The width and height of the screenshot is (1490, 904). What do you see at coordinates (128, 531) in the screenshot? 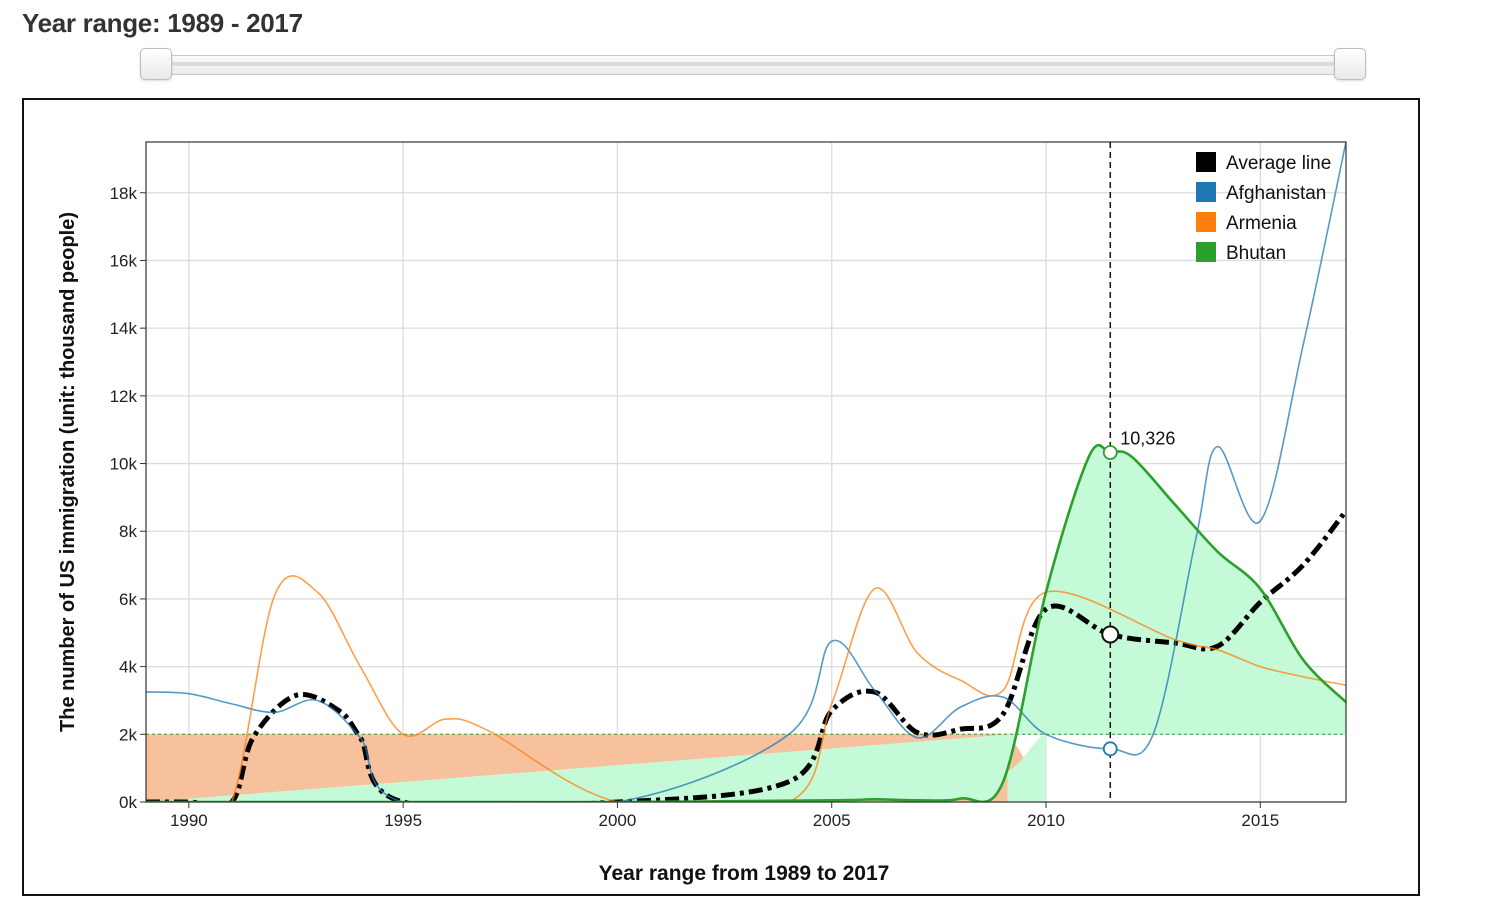
I see `y-tick-label: 8k` at bounding box center [128, 531].